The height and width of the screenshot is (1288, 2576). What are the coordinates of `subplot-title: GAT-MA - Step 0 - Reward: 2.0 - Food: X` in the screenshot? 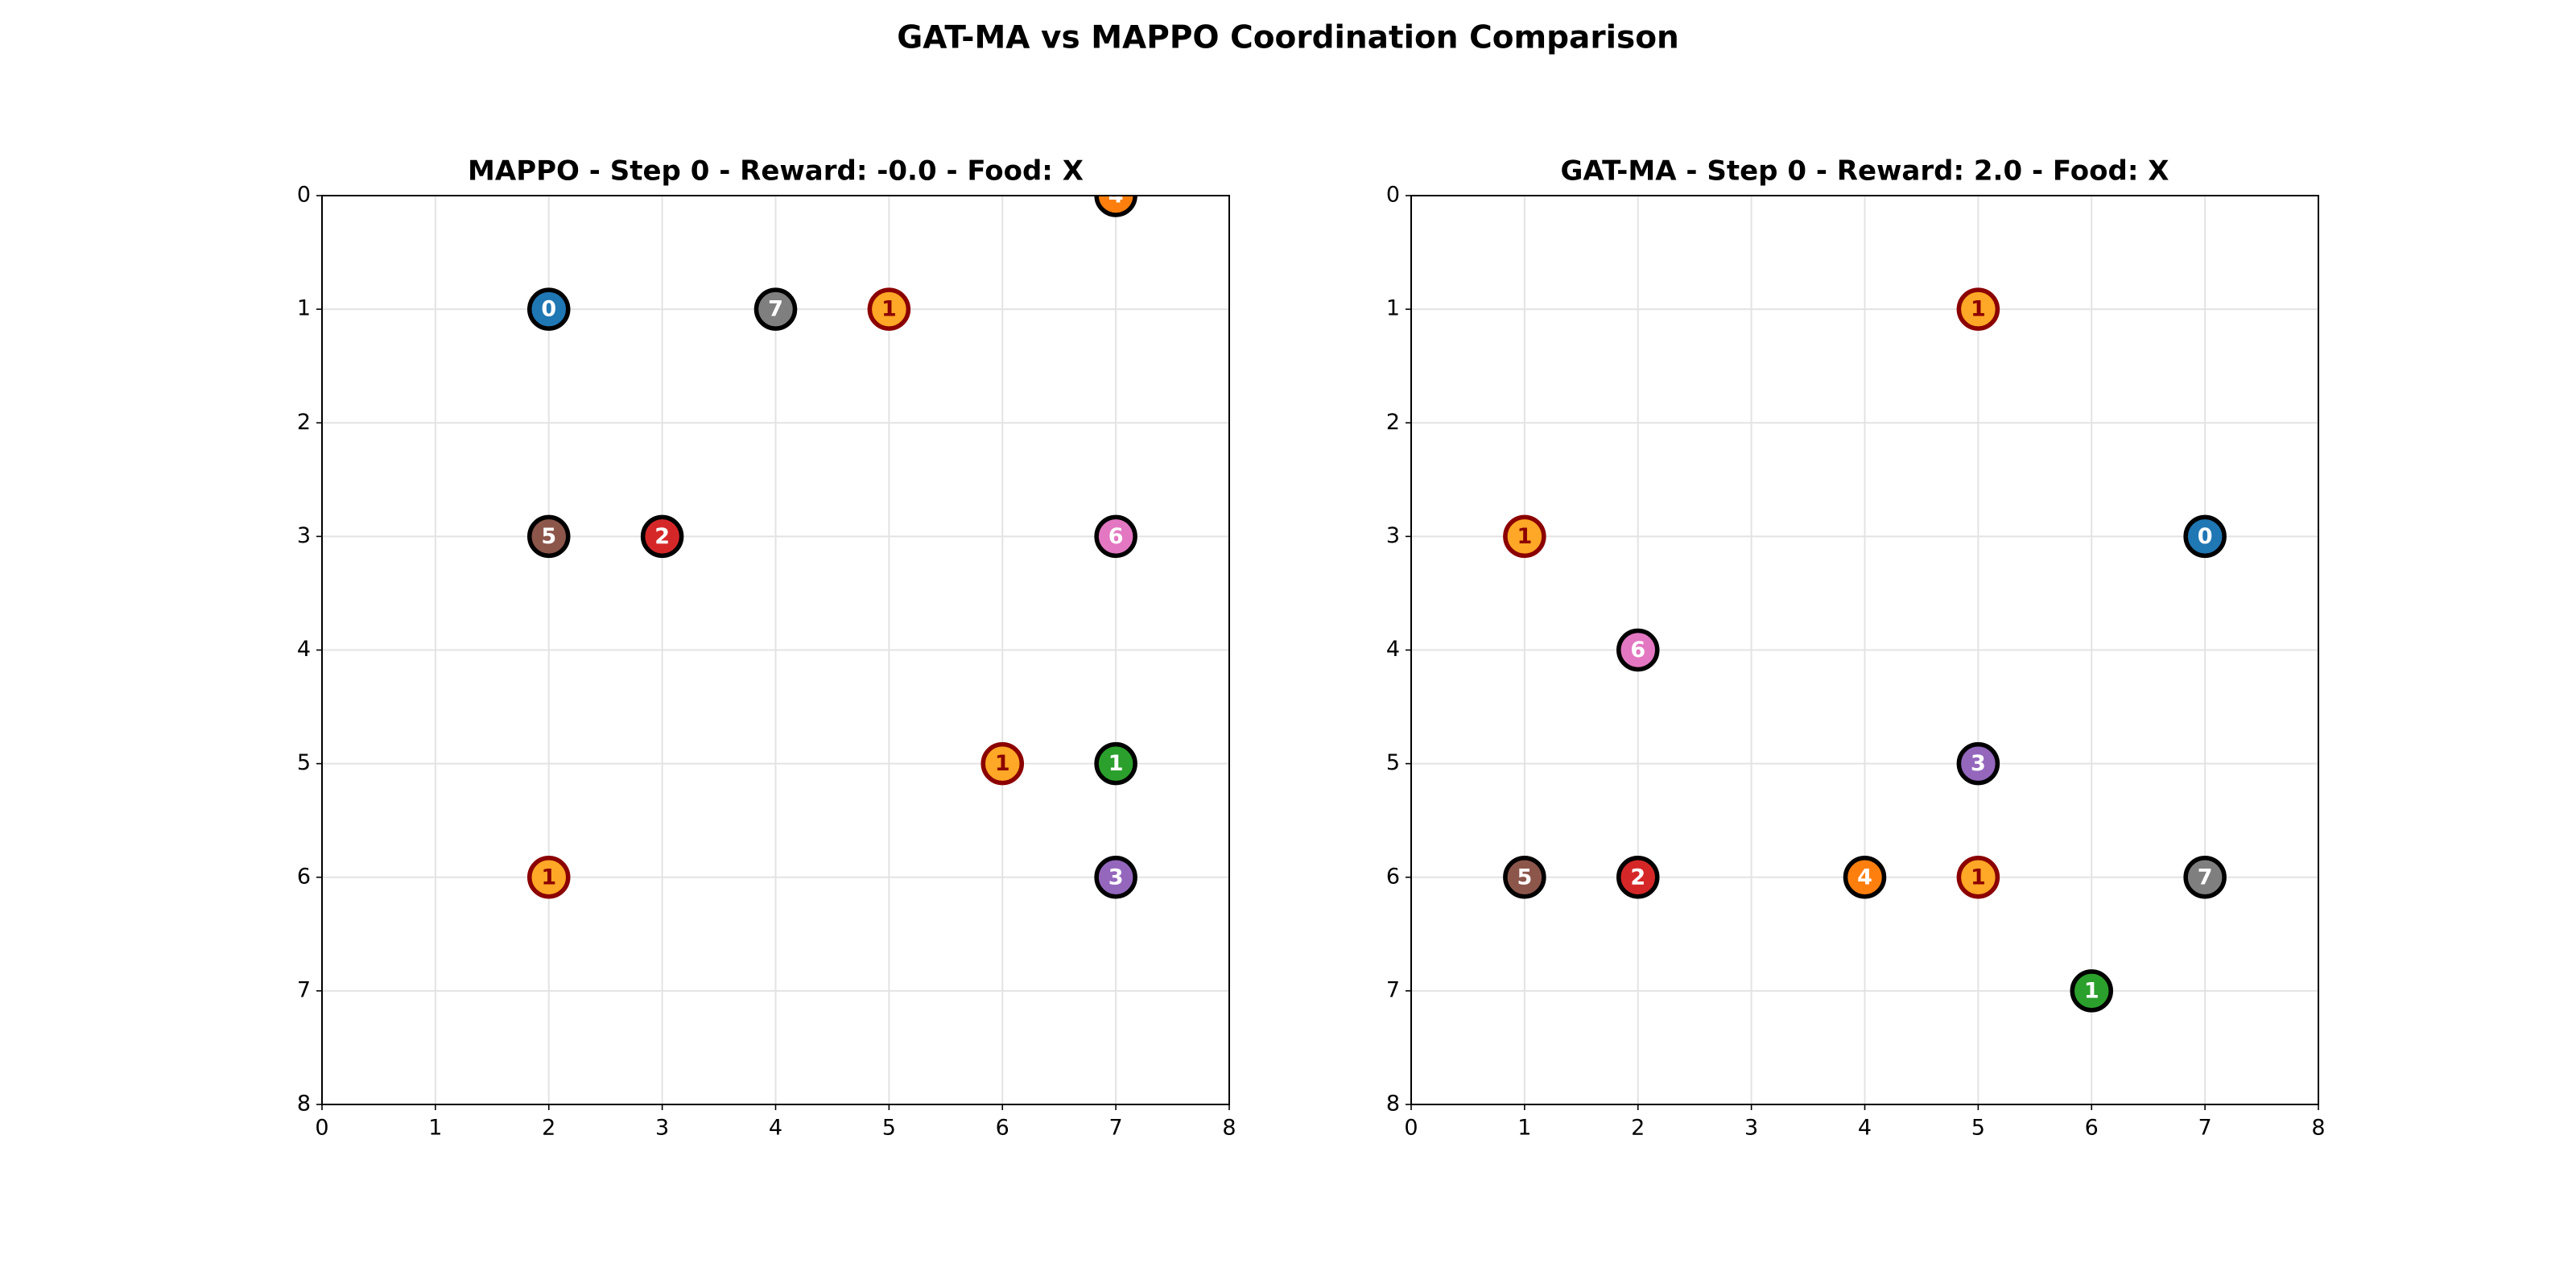 It's located at (1865, 171).